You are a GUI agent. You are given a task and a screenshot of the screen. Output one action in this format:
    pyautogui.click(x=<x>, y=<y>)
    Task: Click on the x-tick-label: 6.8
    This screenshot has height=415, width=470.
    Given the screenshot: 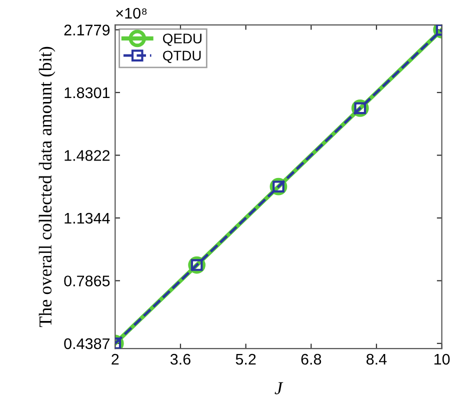 What is the action you would take?
    pyautogui.click(x=311, y=359)
    